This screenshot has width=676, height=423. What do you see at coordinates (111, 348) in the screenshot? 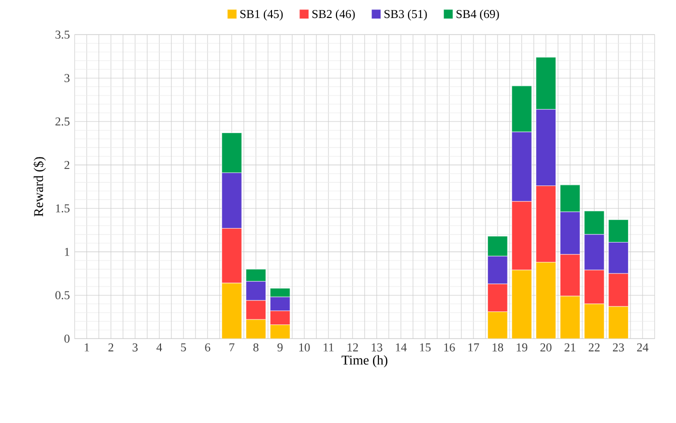
I see `x-tick-label: 2` at bounding box center [111, 348].